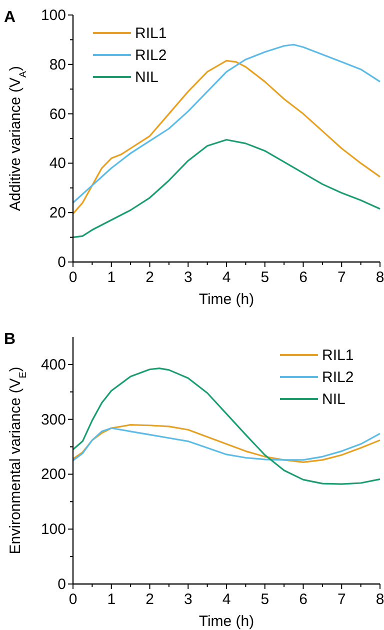 Image resolution: width=384 pixels, height=630 pixels. What do you see at coordinates (53, 419) in the screenshot?
I see `y-tick-label: 300` at bounding box center [53, 419].